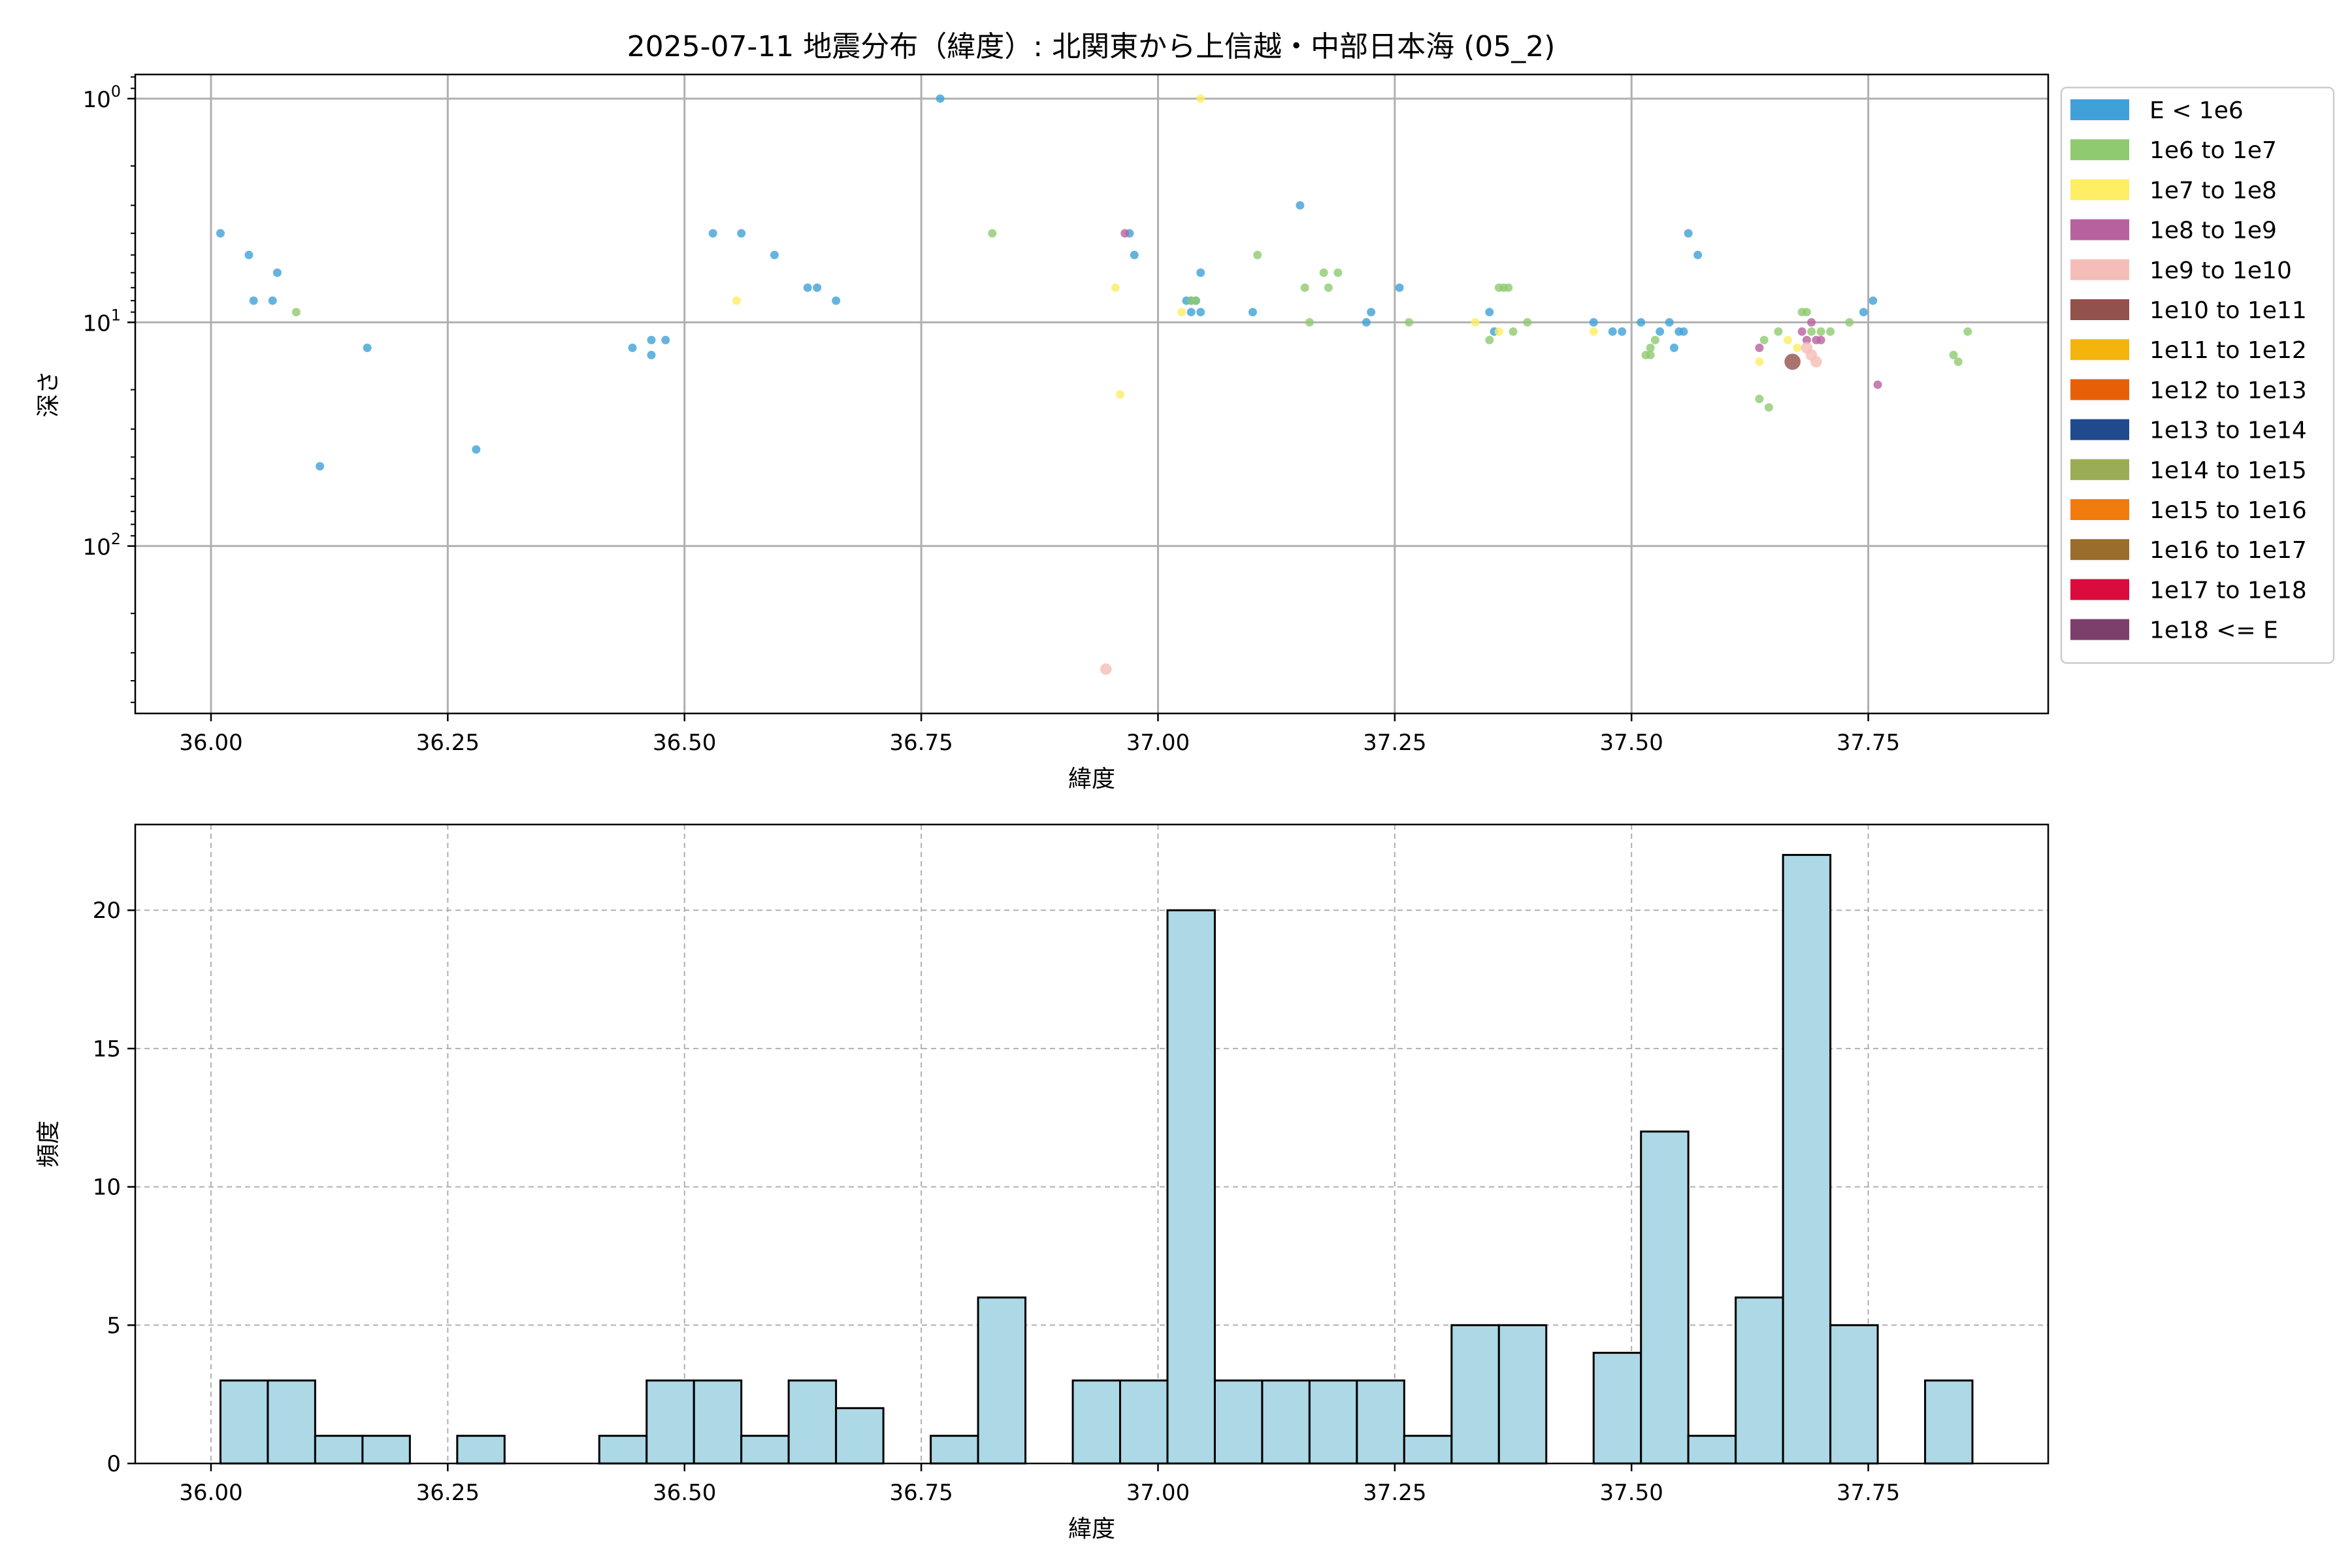  Describe the element at coordinates (684, 1493) in the screenshot. I see `hist-x-tick-label: 36.50` at that location.